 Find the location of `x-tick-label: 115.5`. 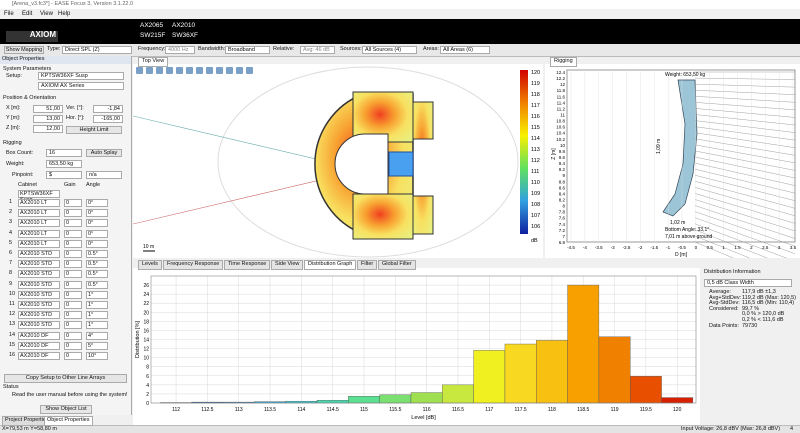

x-tick-label: 115.5 is located at coordinates (395, 410).